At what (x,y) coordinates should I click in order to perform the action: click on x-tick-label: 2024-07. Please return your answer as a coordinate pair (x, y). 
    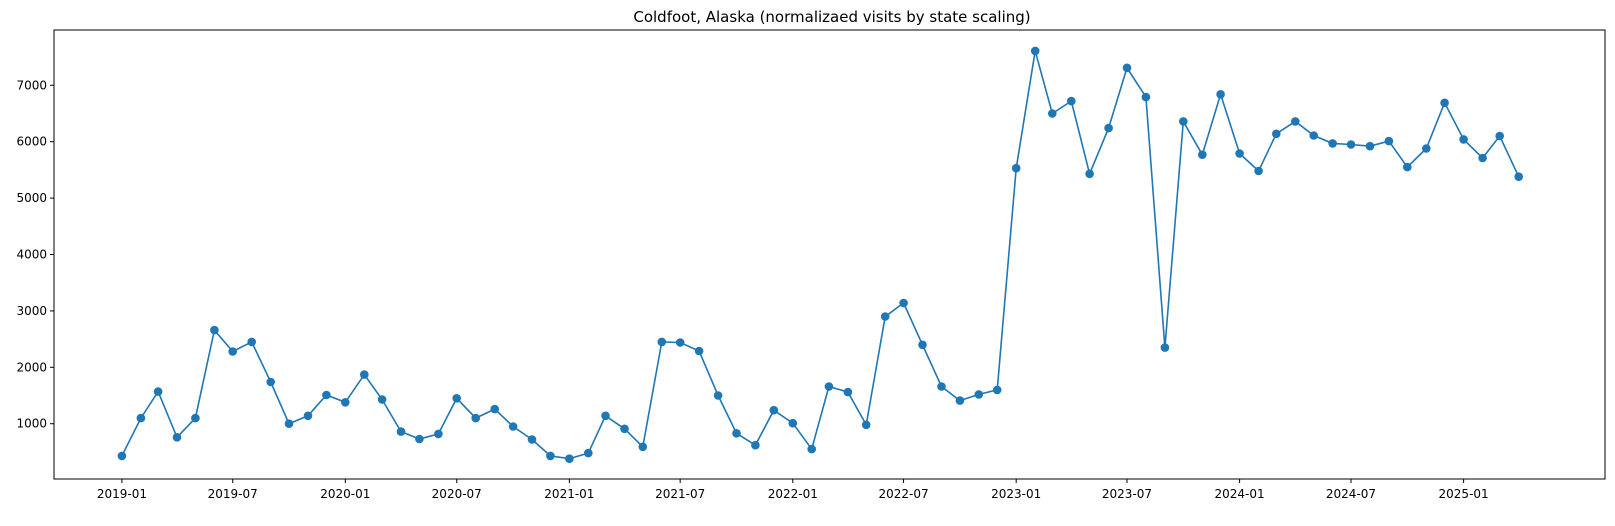
    Looking at the image, I should click on (1351, 494).